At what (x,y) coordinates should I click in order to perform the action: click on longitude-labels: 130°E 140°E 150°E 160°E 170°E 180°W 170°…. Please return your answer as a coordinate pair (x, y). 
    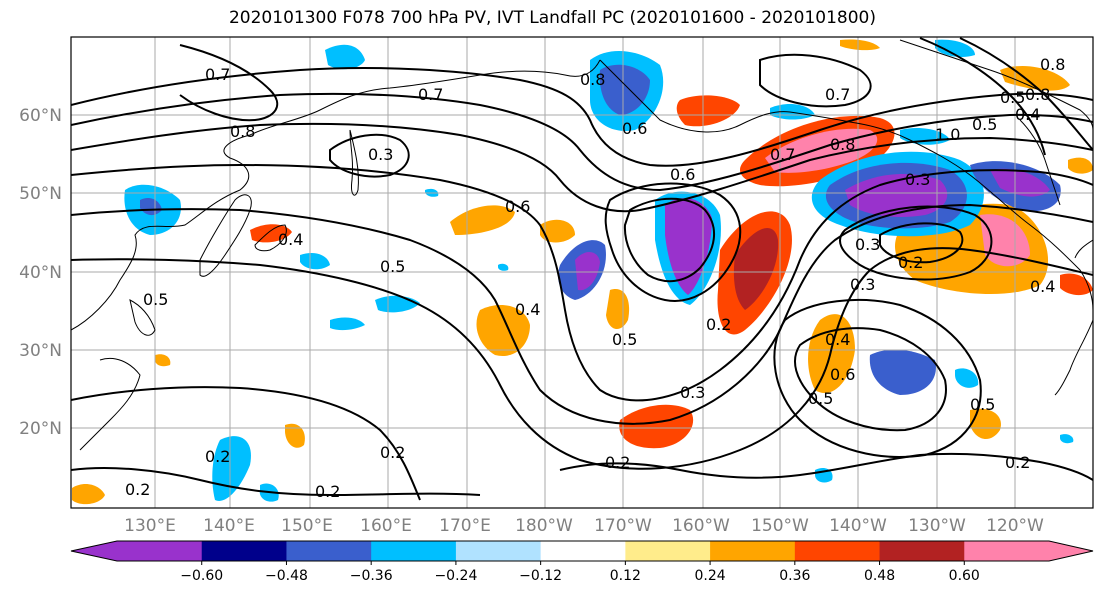
    Looking at the image, I should click on (584, 526).